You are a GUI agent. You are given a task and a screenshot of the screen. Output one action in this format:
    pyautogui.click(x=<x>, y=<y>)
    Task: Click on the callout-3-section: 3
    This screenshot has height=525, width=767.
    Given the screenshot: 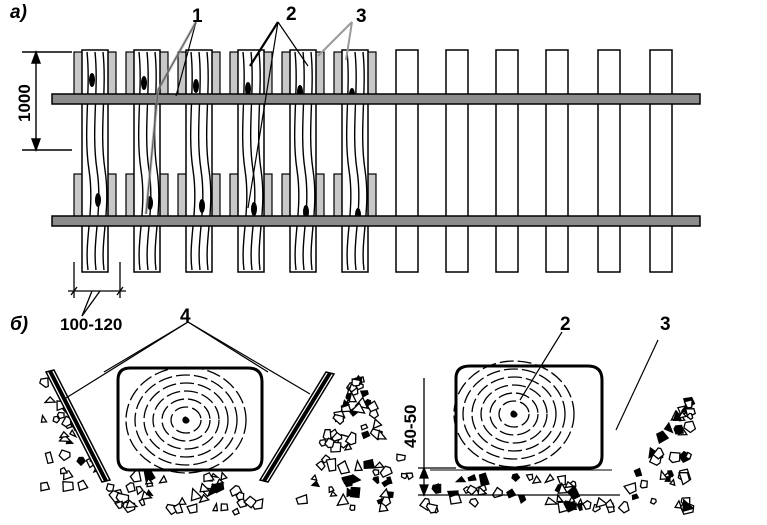 What is the action you would take?
    pyautogui.click(x=665, y=324)
    